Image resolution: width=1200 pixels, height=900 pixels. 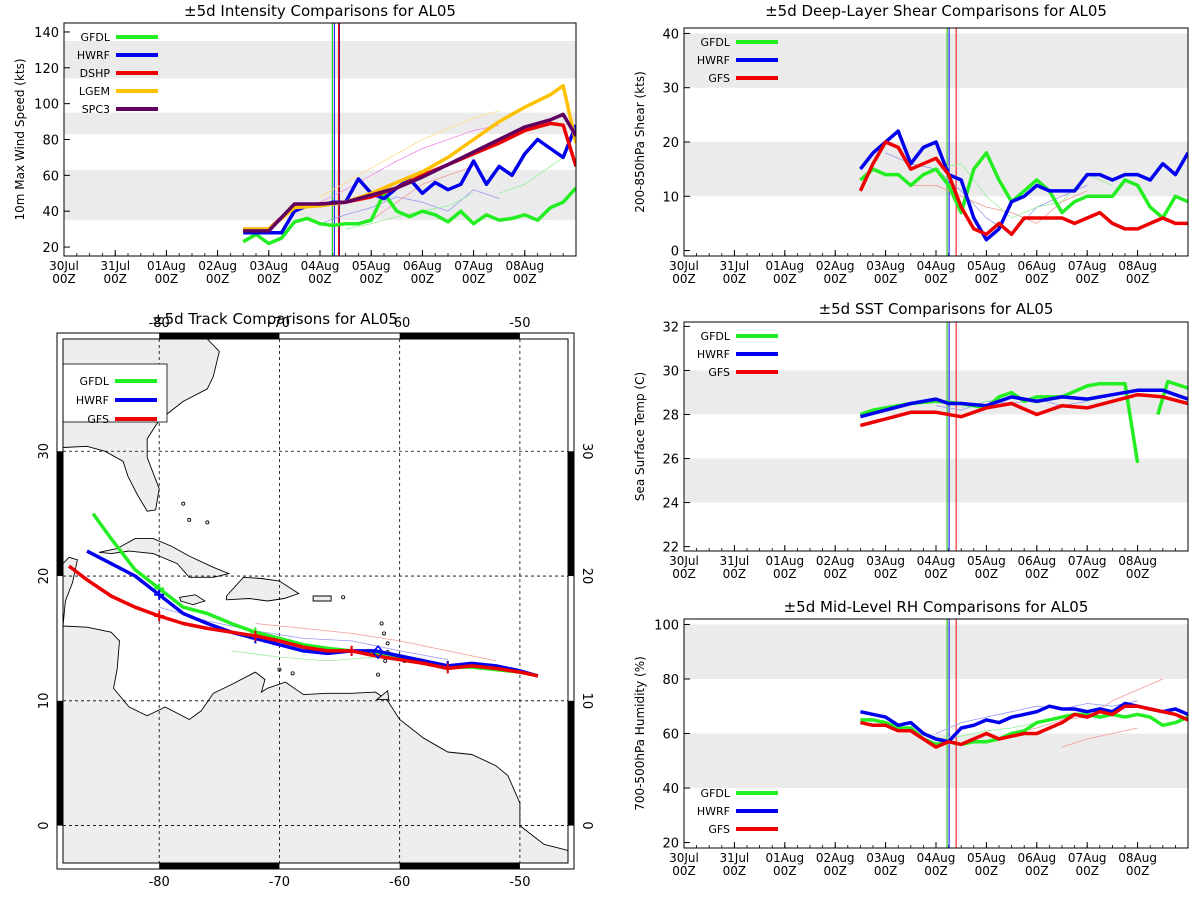 What do you see at coordinates (399, 882) in the screenshot?
I see `track-lon-label-bottom: -60` at bounding box center [399, 882].